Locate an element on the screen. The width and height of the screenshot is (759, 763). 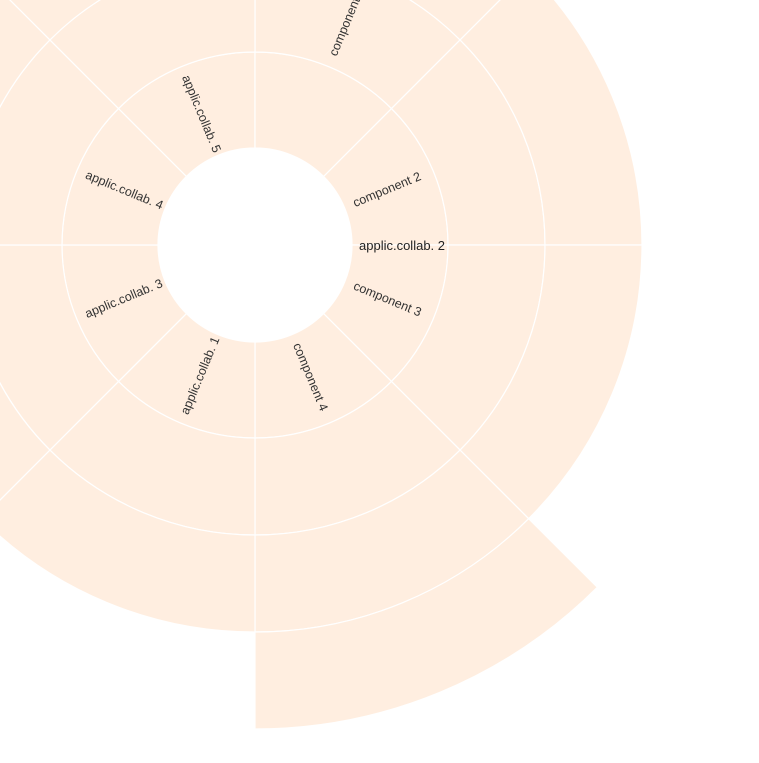
center-hole is located at coordinates (255, 245).